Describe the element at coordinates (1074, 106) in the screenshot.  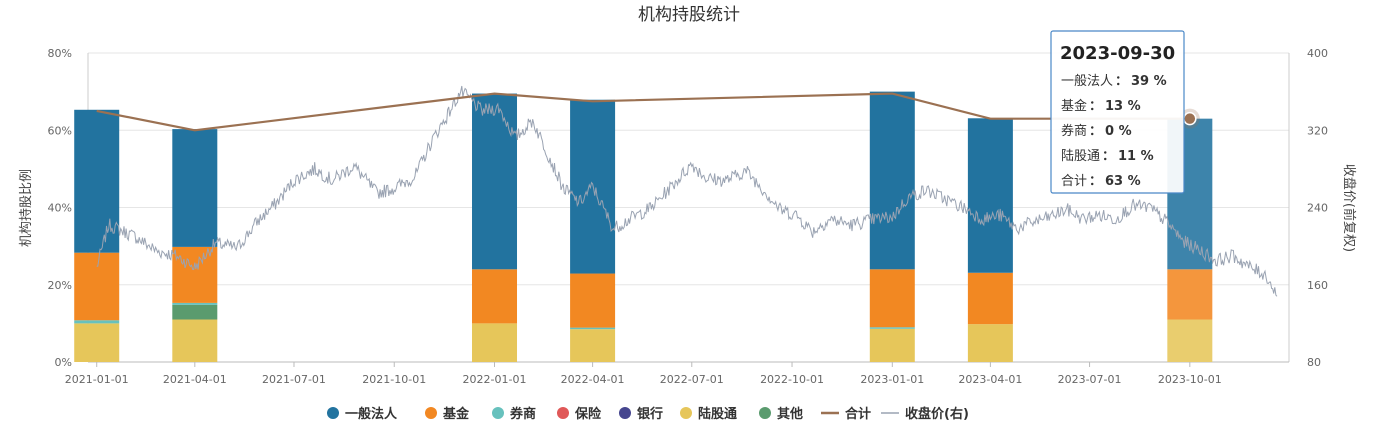
I see `tooltip-row-label: 基金` at that location.